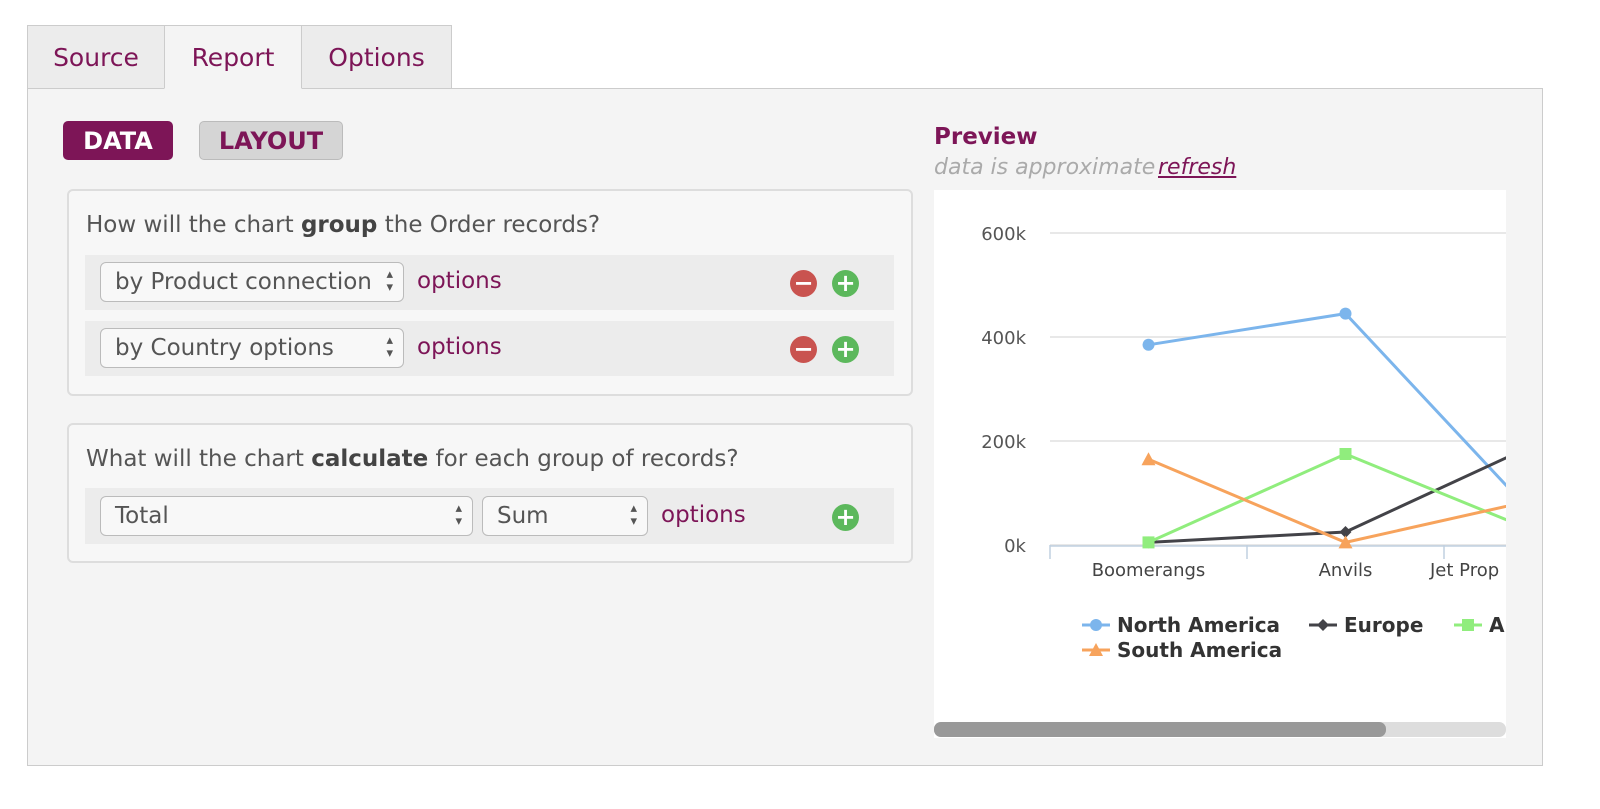 This screenshot has height=809, width=1600. Describe the element at coordinates (1003, 234) in the screenshot. I see `y-tick-label: 600k` at that location.